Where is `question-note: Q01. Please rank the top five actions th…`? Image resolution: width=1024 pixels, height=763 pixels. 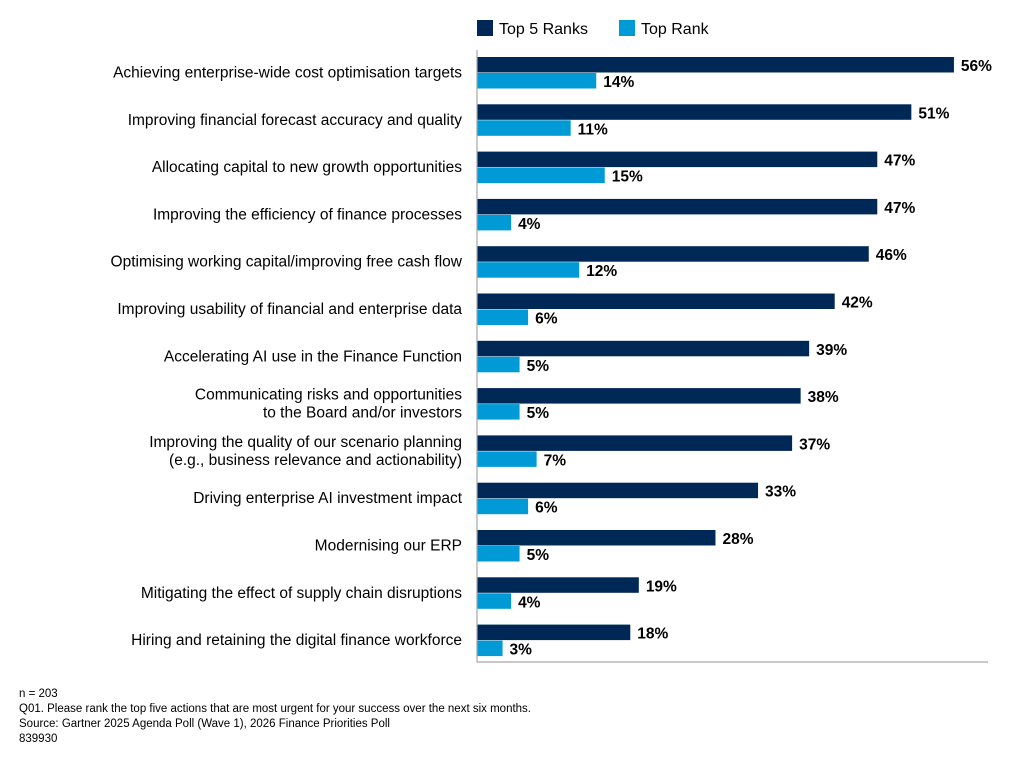
question-note: Q01. Please rank the top five actions th… is located at coordinates (275, 709).